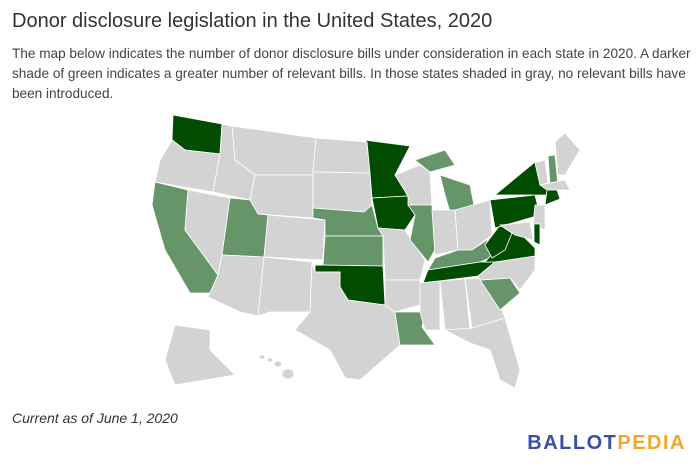  Describe the element at coordinates (552, 197) in the screenshot. I see `state-ct` at that location.